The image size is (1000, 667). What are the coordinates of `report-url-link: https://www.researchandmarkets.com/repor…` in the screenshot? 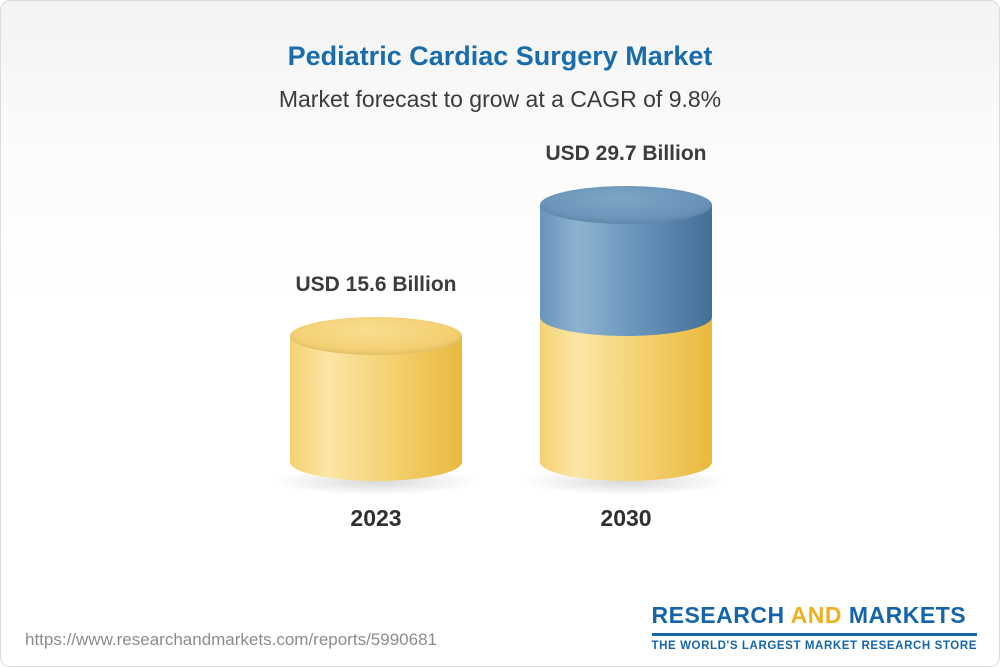 It's located at (231, 639).